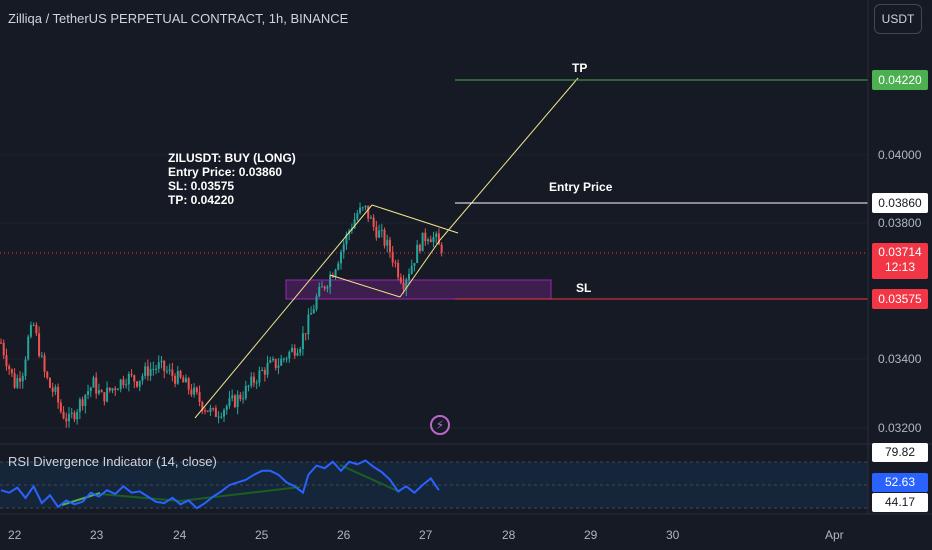  Describe the element at coordinates (900, 452) in the screenshot. I see `rsi-upper-tag: 79.82` at that location.